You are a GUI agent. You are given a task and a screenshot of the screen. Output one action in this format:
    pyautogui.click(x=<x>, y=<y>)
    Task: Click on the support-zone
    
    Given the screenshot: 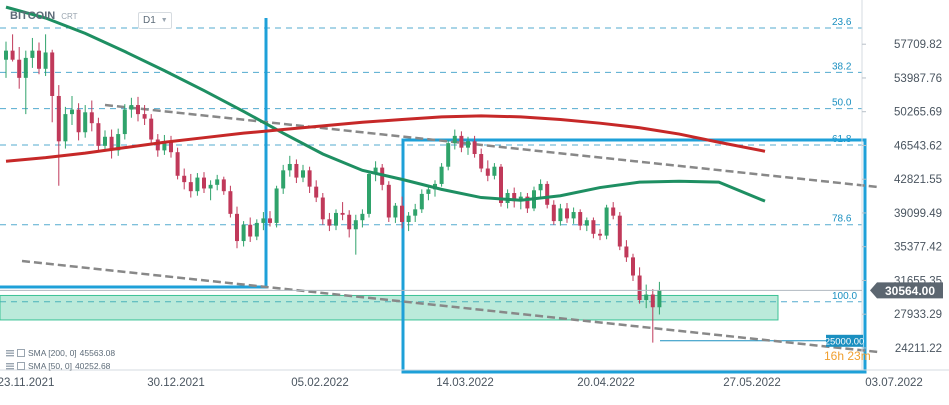 What is the action you would take?
    pyautogui.click(x=389, y=307)
    